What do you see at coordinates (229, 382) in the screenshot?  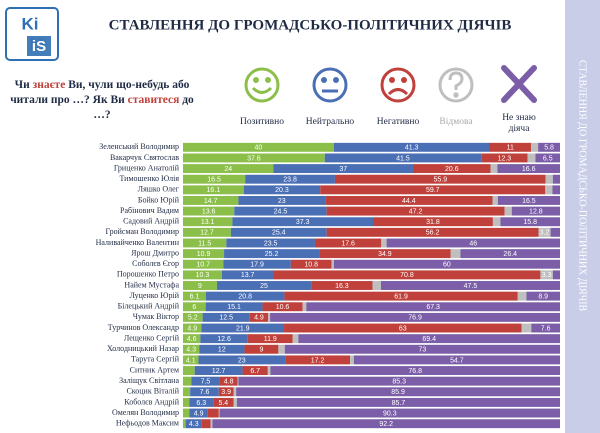 I see `data-label: 4.8` at bounding box center [229, 382].